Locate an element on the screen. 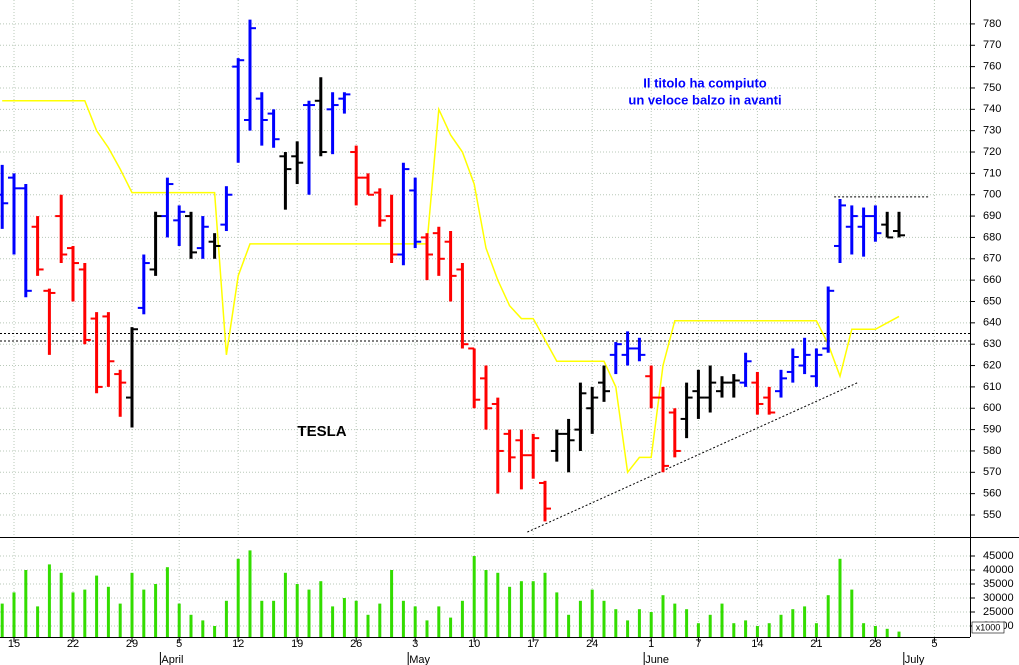 This screenshot has height=665, width=1019. x-tick-label: 19 is located at coordinates (297, 644).